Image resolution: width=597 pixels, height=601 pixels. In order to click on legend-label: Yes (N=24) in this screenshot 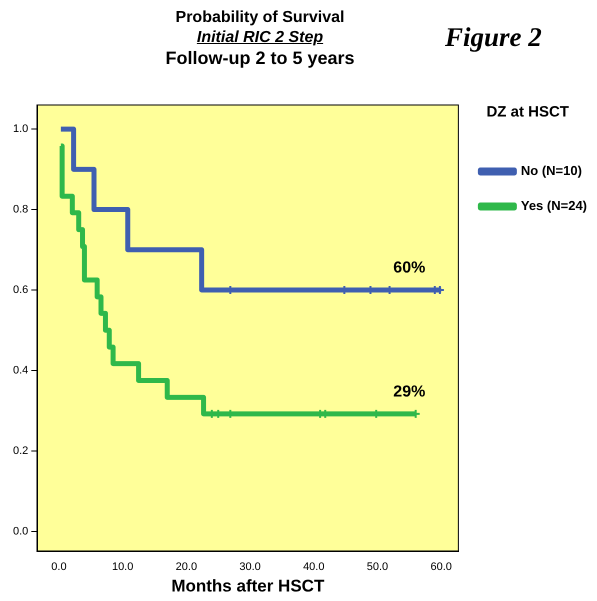, I will do `click(553, 206)`.